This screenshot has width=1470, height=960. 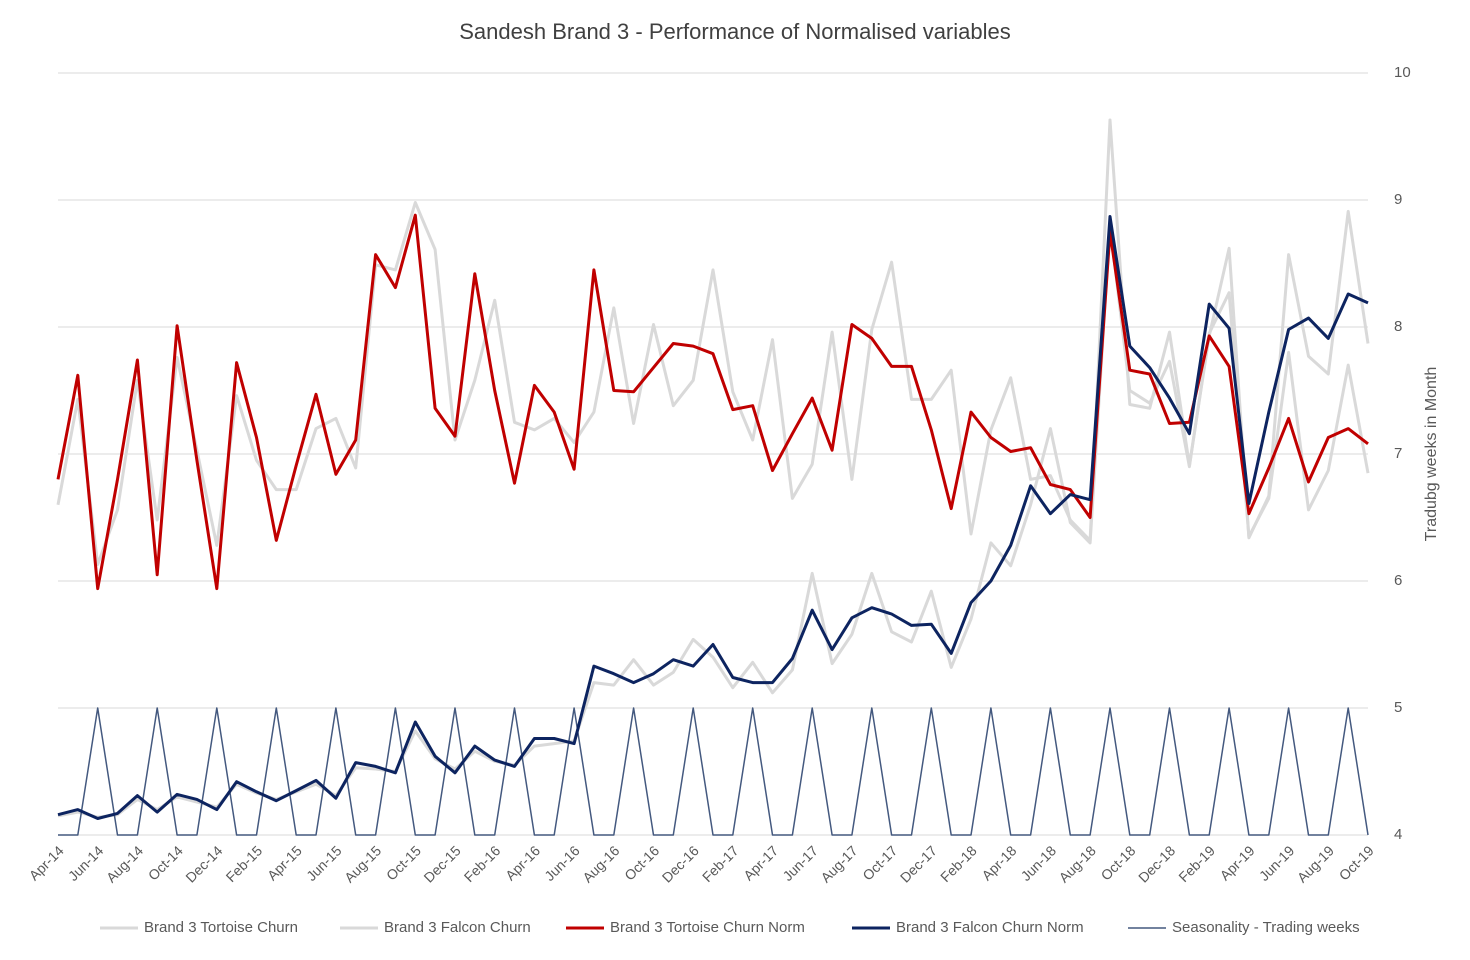 I want to click on x-tick-label: Aug-14, so click(x=124, y=863).